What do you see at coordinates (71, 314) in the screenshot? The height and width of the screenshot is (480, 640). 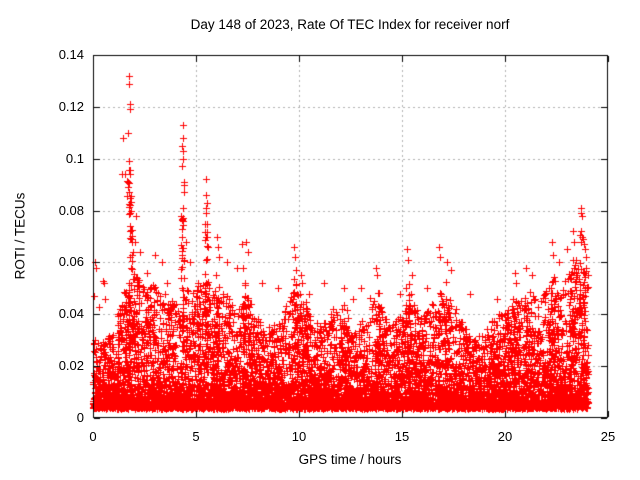 I see `y-tick-label: 0.04` at bounding box center [71, 314].